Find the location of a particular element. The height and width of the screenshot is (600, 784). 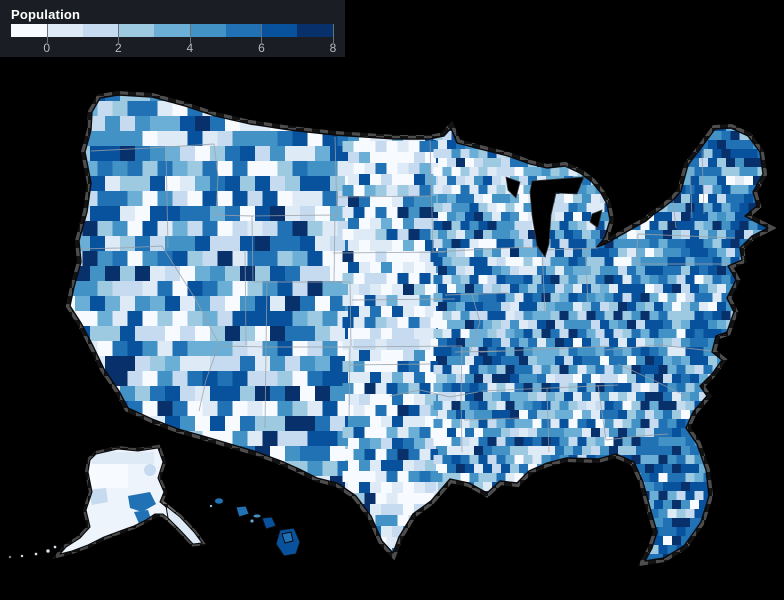

legend-tick-label: 8 is located at coordinates (333, 48).